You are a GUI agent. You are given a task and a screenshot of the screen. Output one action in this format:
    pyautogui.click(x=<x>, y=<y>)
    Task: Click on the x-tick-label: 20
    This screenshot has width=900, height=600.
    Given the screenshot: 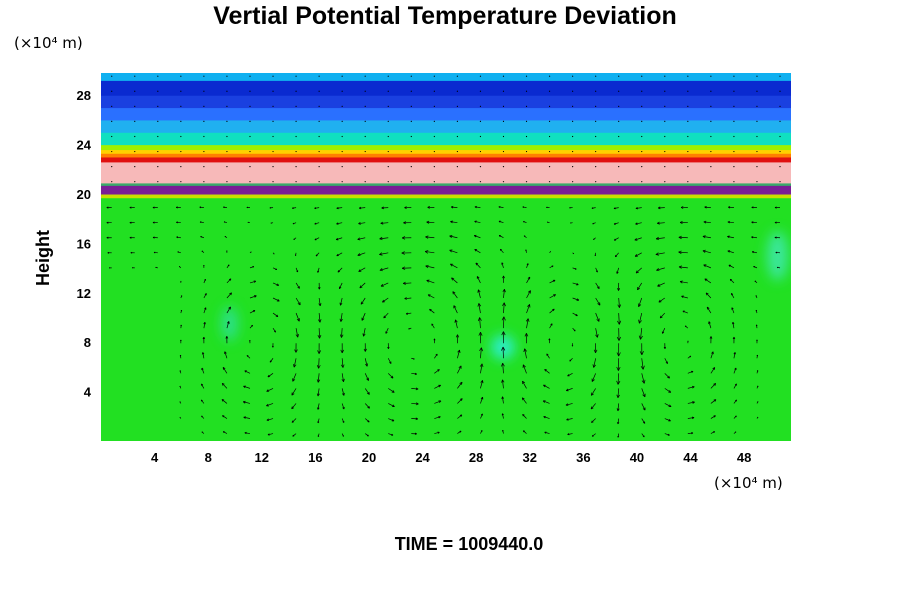 What is the action you would take?
    pyautogui.click(x=369, y=457)
    